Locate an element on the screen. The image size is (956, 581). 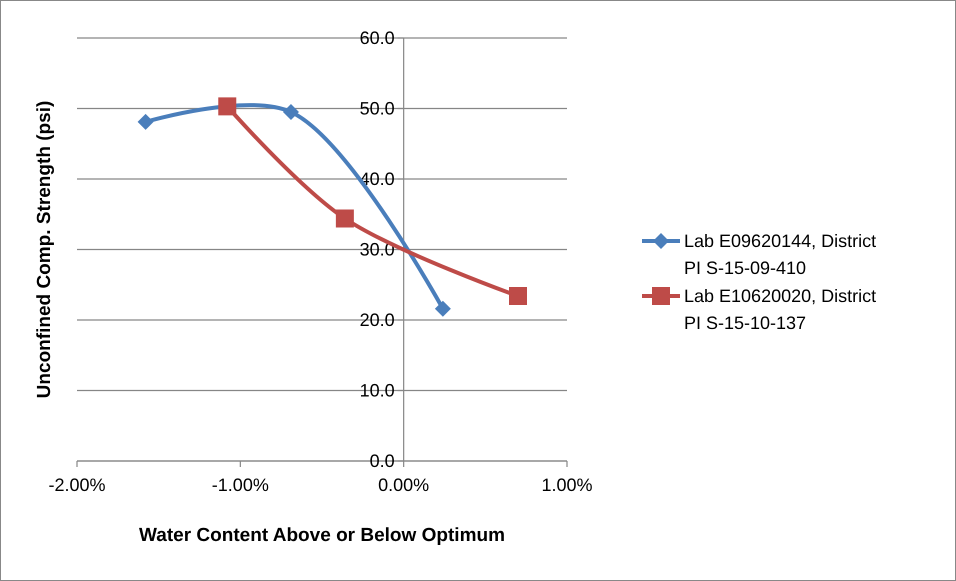
y-tick-label: 20.0 is located at coordinates (377, 320).